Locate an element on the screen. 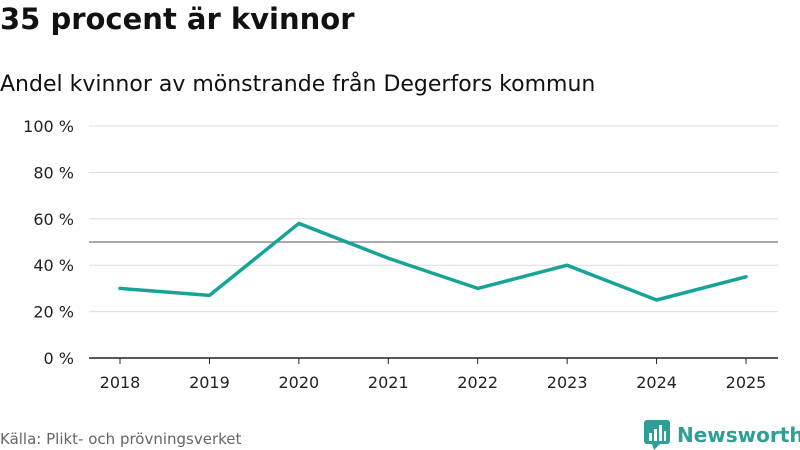 This screenshot has width=800, height=450. x-tick-label: 2022 is located at coordinates (477, 382).